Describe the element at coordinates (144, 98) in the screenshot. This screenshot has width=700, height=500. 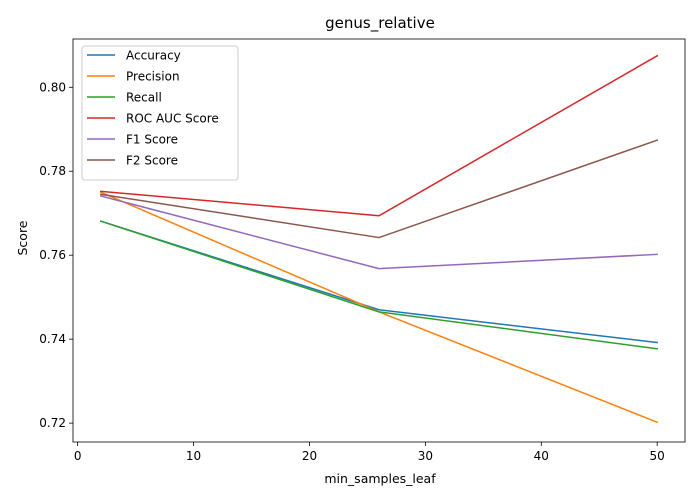
I see `legend-label-recall: Recall` at that location.